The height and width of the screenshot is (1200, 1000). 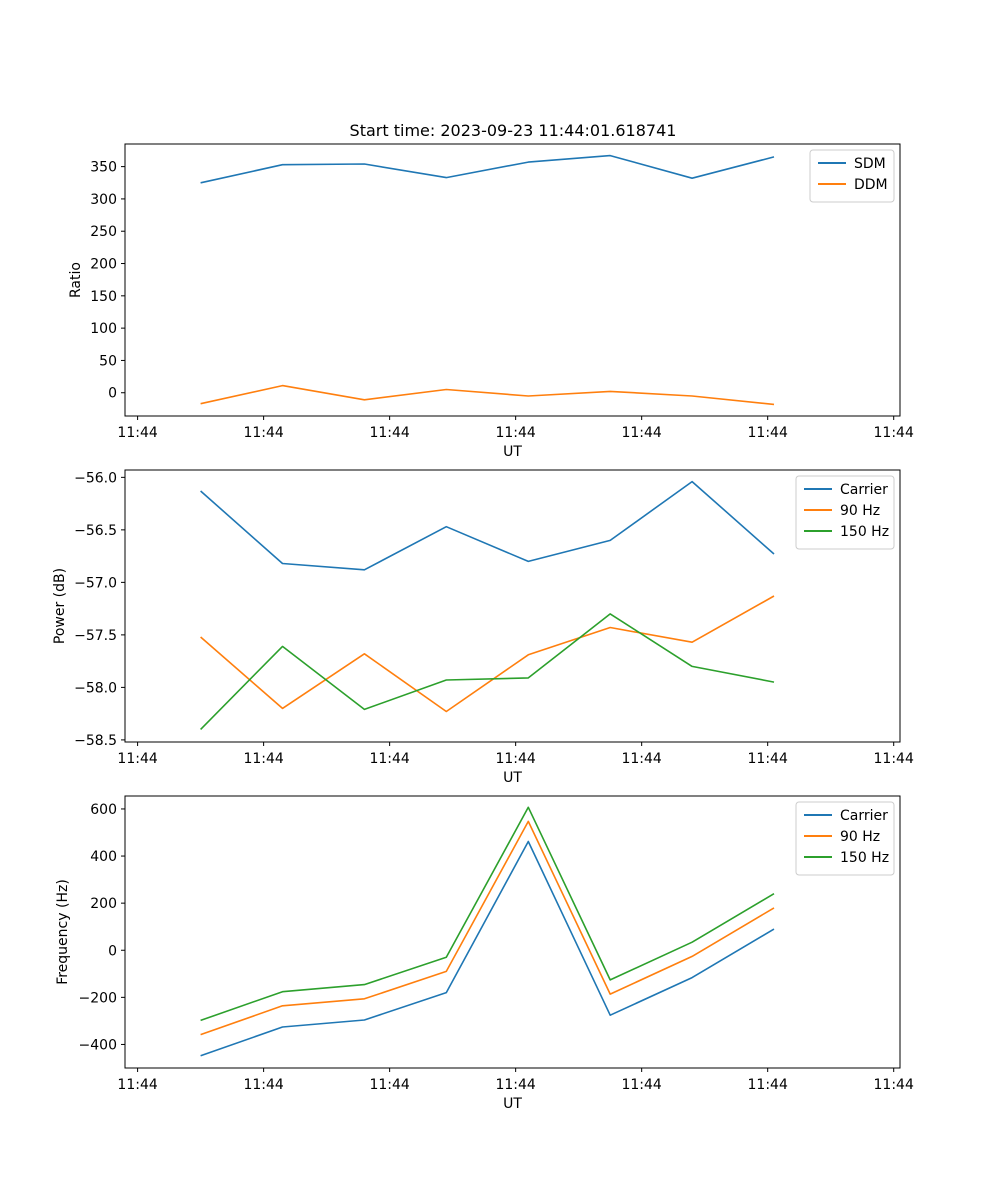 What do you see at coordinates (487, 169) in the screenshot?
I see `series-line-sdm` at bounding box center [487, 169].